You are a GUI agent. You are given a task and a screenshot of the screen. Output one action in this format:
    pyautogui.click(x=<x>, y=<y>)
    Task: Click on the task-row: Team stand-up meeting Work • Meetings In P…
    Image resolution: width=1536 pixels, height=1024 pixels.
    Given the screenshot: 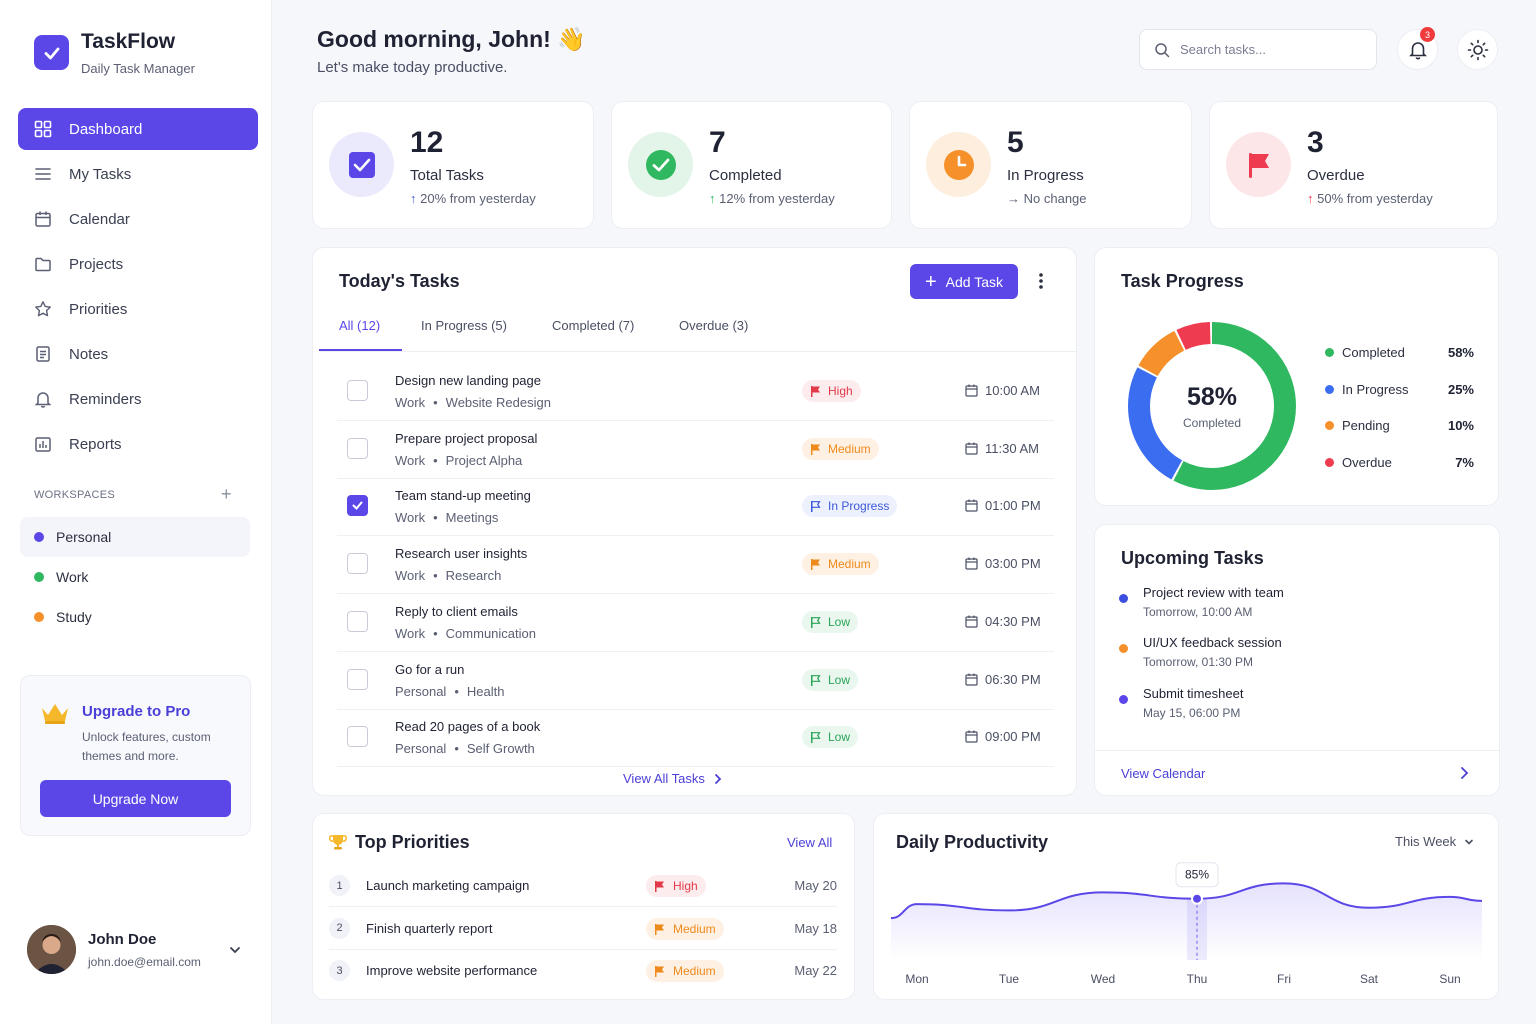 What is the action you would take?
    pyautogui.click(x=695, y=507)
    